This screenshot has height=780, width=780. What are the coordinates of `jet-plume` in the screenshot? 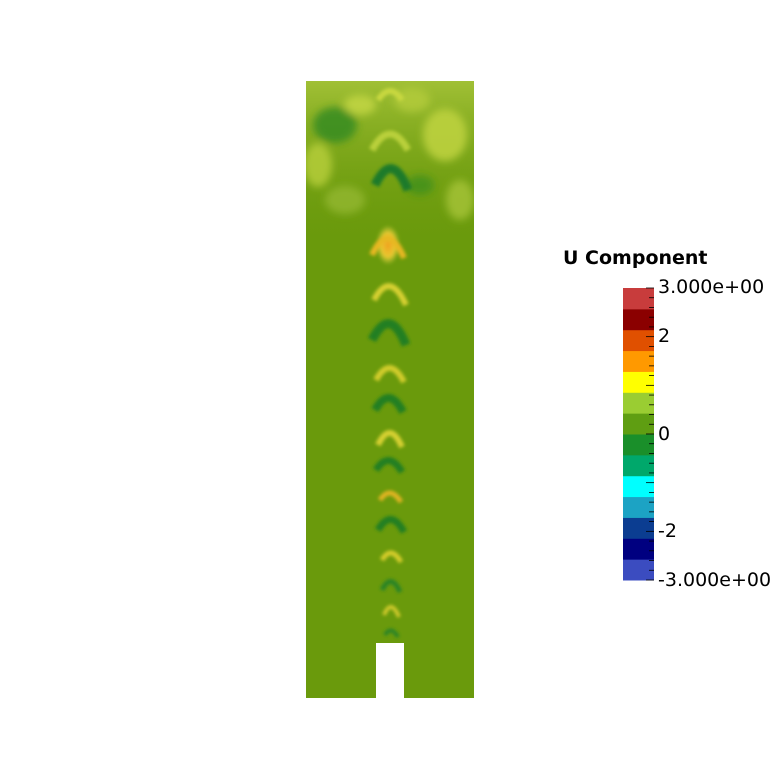 It's located at (390, 363).